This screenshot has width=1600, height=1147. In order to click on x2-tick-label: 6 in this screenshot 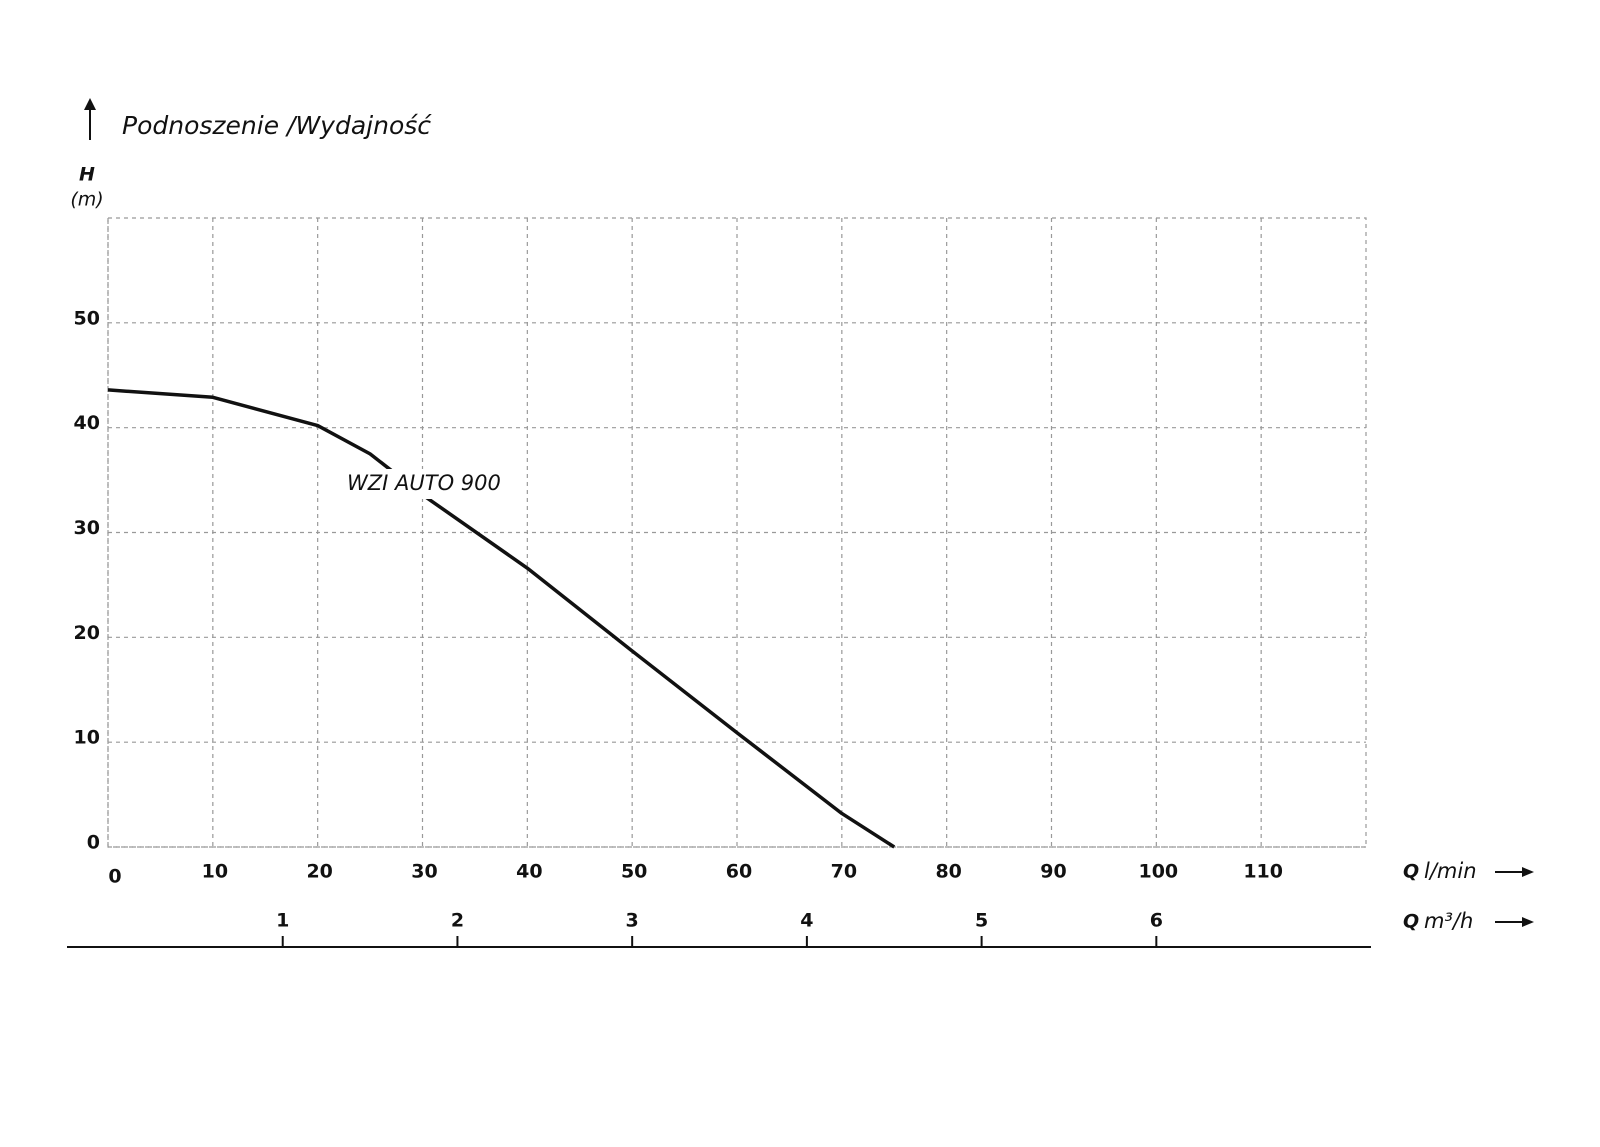, I will do `click(1156, 921)`.